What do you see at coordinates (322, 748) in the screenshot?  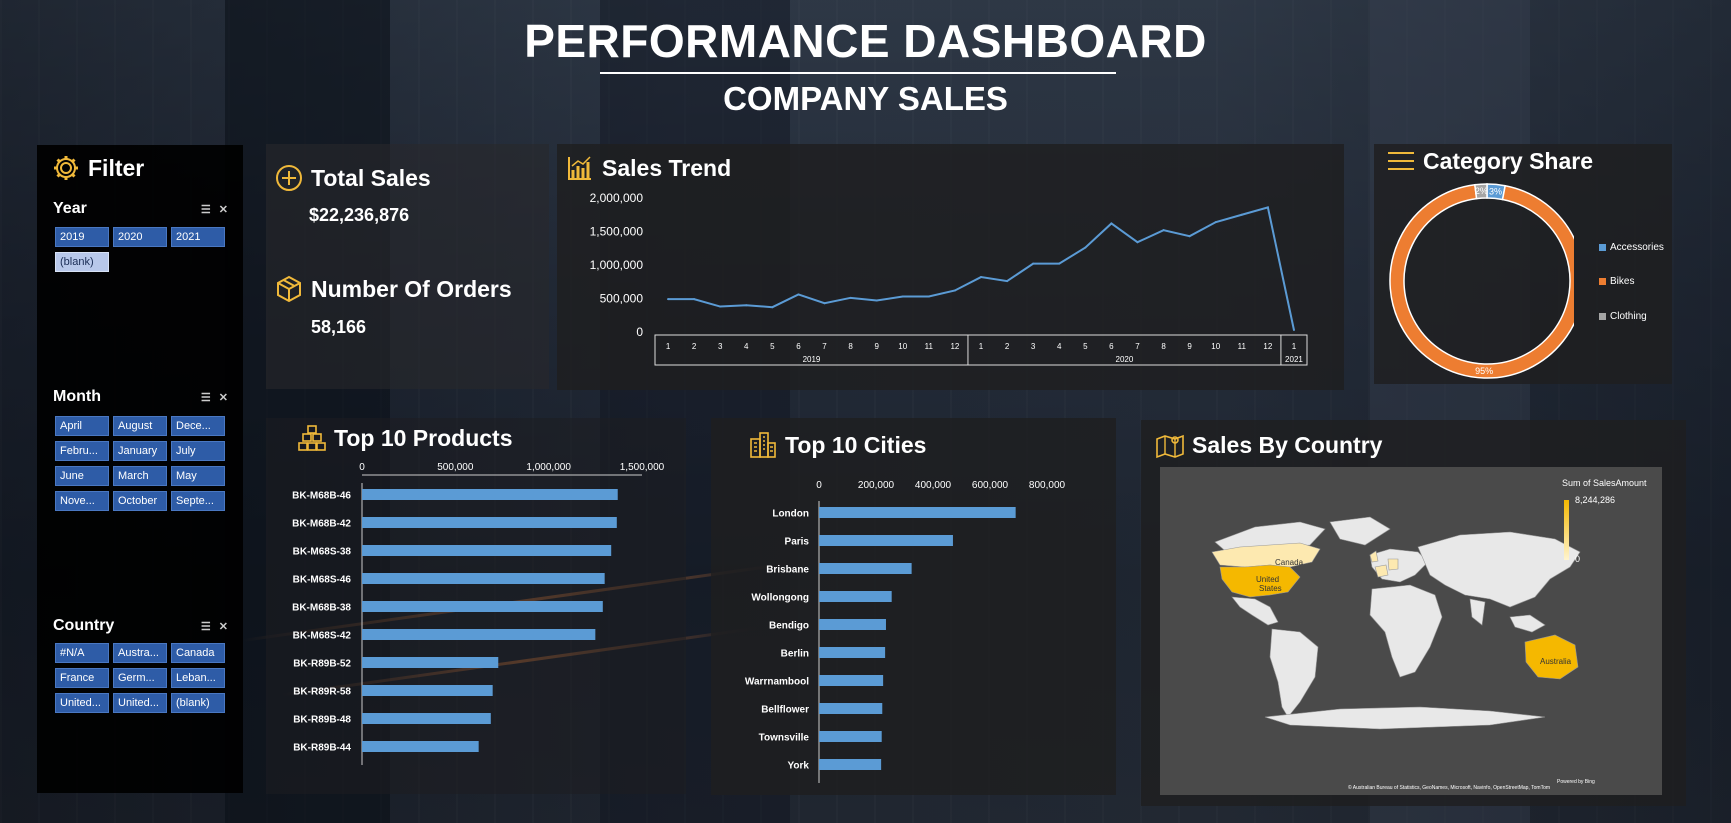 I see `category-label: BK-R89B-44` at bounding box center [322, 748].